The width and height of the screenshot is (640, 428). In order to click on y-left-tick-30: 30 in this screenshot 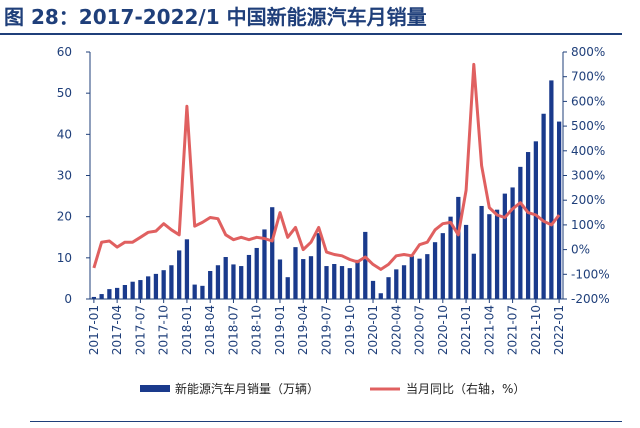, I will do `click(64, 176)`.